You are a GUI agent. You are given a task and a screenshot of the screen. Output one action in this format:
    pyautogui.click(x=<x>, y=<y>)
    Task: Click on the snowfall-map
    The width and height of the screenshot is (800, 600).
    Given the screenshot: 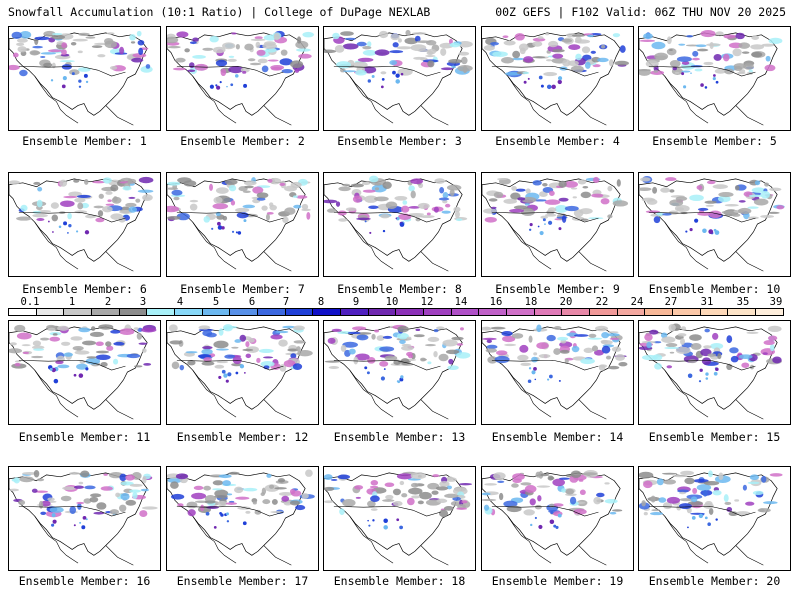 What is the action you would take?
    pyautogui.click(x=552, y=518)
    